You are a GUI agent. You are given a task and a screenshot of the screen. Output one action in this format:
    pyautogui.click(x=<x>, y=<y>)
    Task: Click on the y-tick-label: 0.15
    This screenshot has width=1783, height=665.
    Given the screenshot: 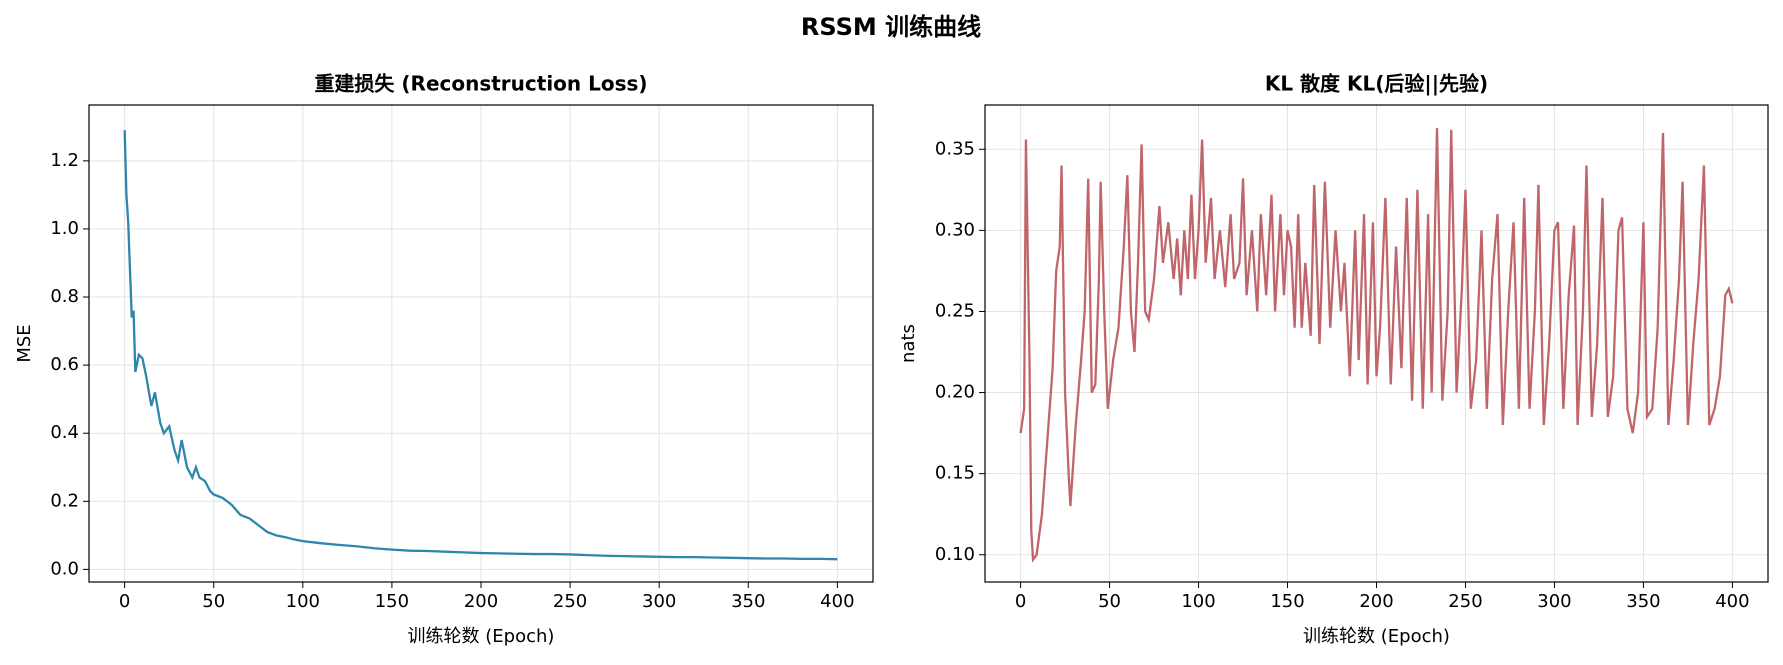 What is the action you would take?
    pyautogui.click(x=955, y=473)
    